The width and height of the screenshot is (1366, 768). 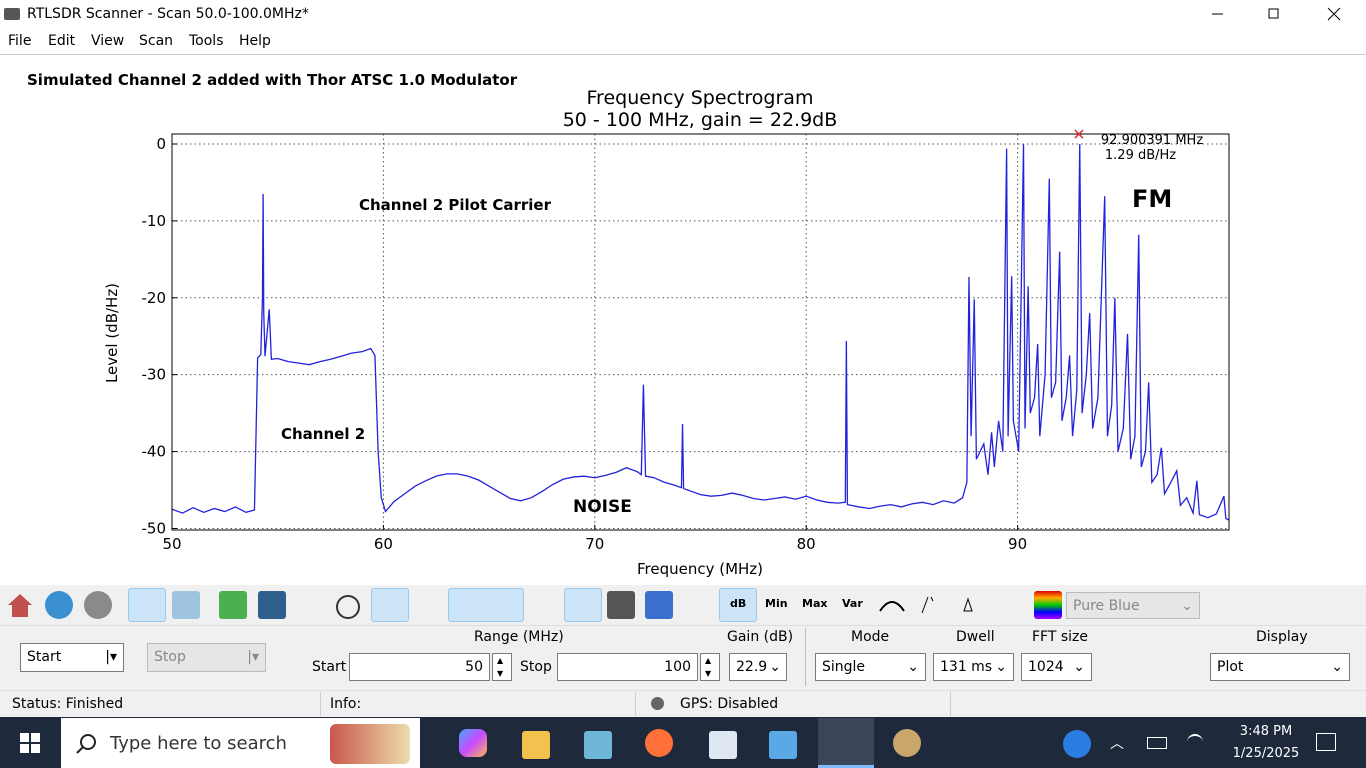 I want to click on menu-item: Edit, so click(x=62, y=41).